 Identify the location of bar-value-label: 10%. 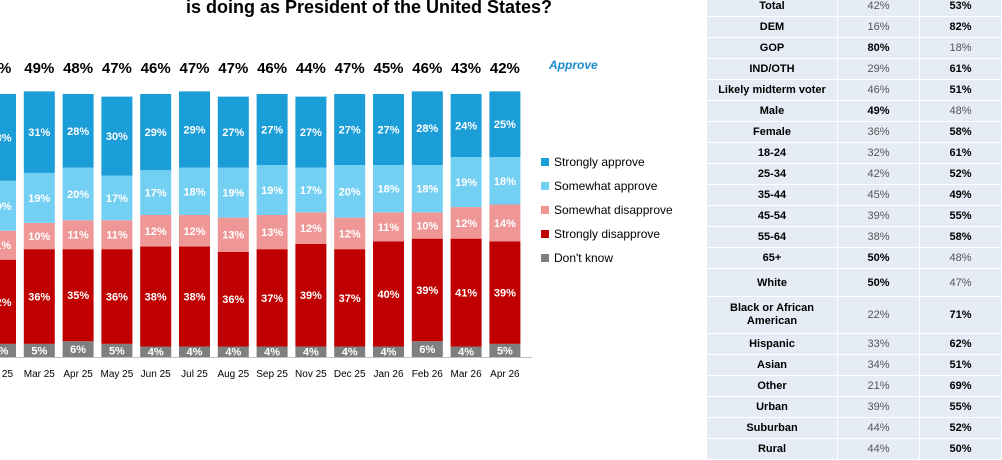
(39, 237).